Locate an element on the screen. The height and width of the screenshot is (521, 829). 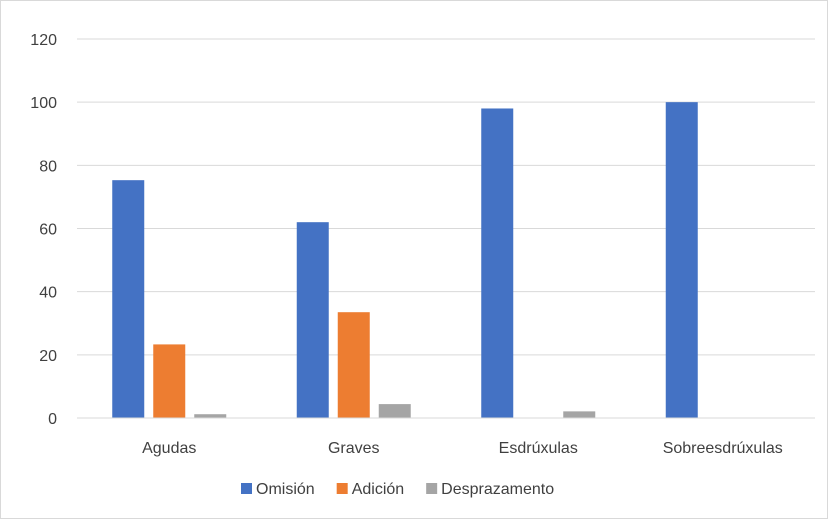
y-tick-label: 40 is located at coordinates (48, 293).